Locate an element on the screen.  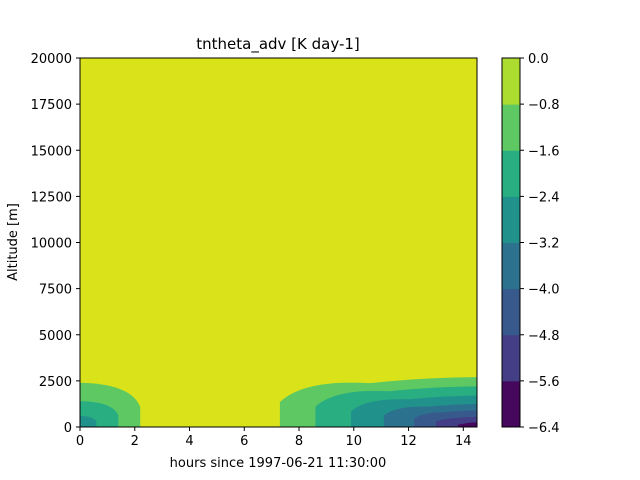
y-tick-label: 17500 is located at coordinates (51, 105).